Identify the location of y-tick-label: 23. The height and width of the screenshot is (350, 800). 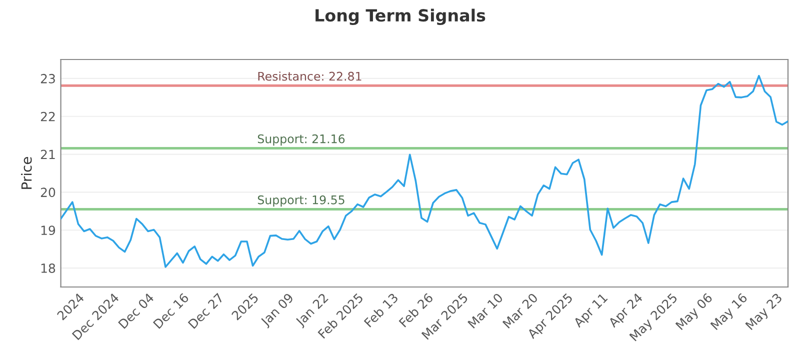
(47, 79).